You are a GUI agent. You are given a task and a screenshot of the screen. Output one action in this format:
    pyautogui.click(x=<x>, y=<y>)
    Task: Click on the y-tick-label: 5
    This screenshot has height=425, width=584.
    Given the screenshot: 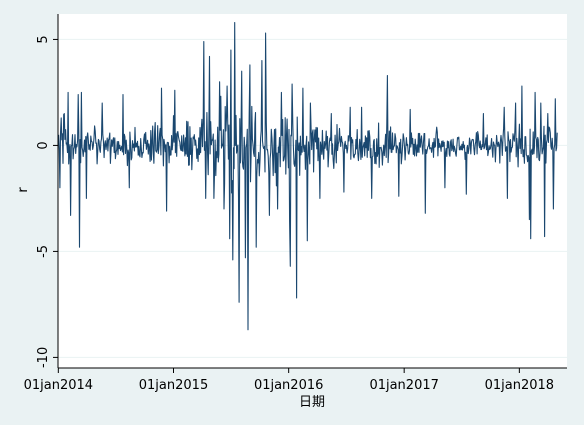 What is the action you would take?
    pyautogui.click(x=43, y=39)
    